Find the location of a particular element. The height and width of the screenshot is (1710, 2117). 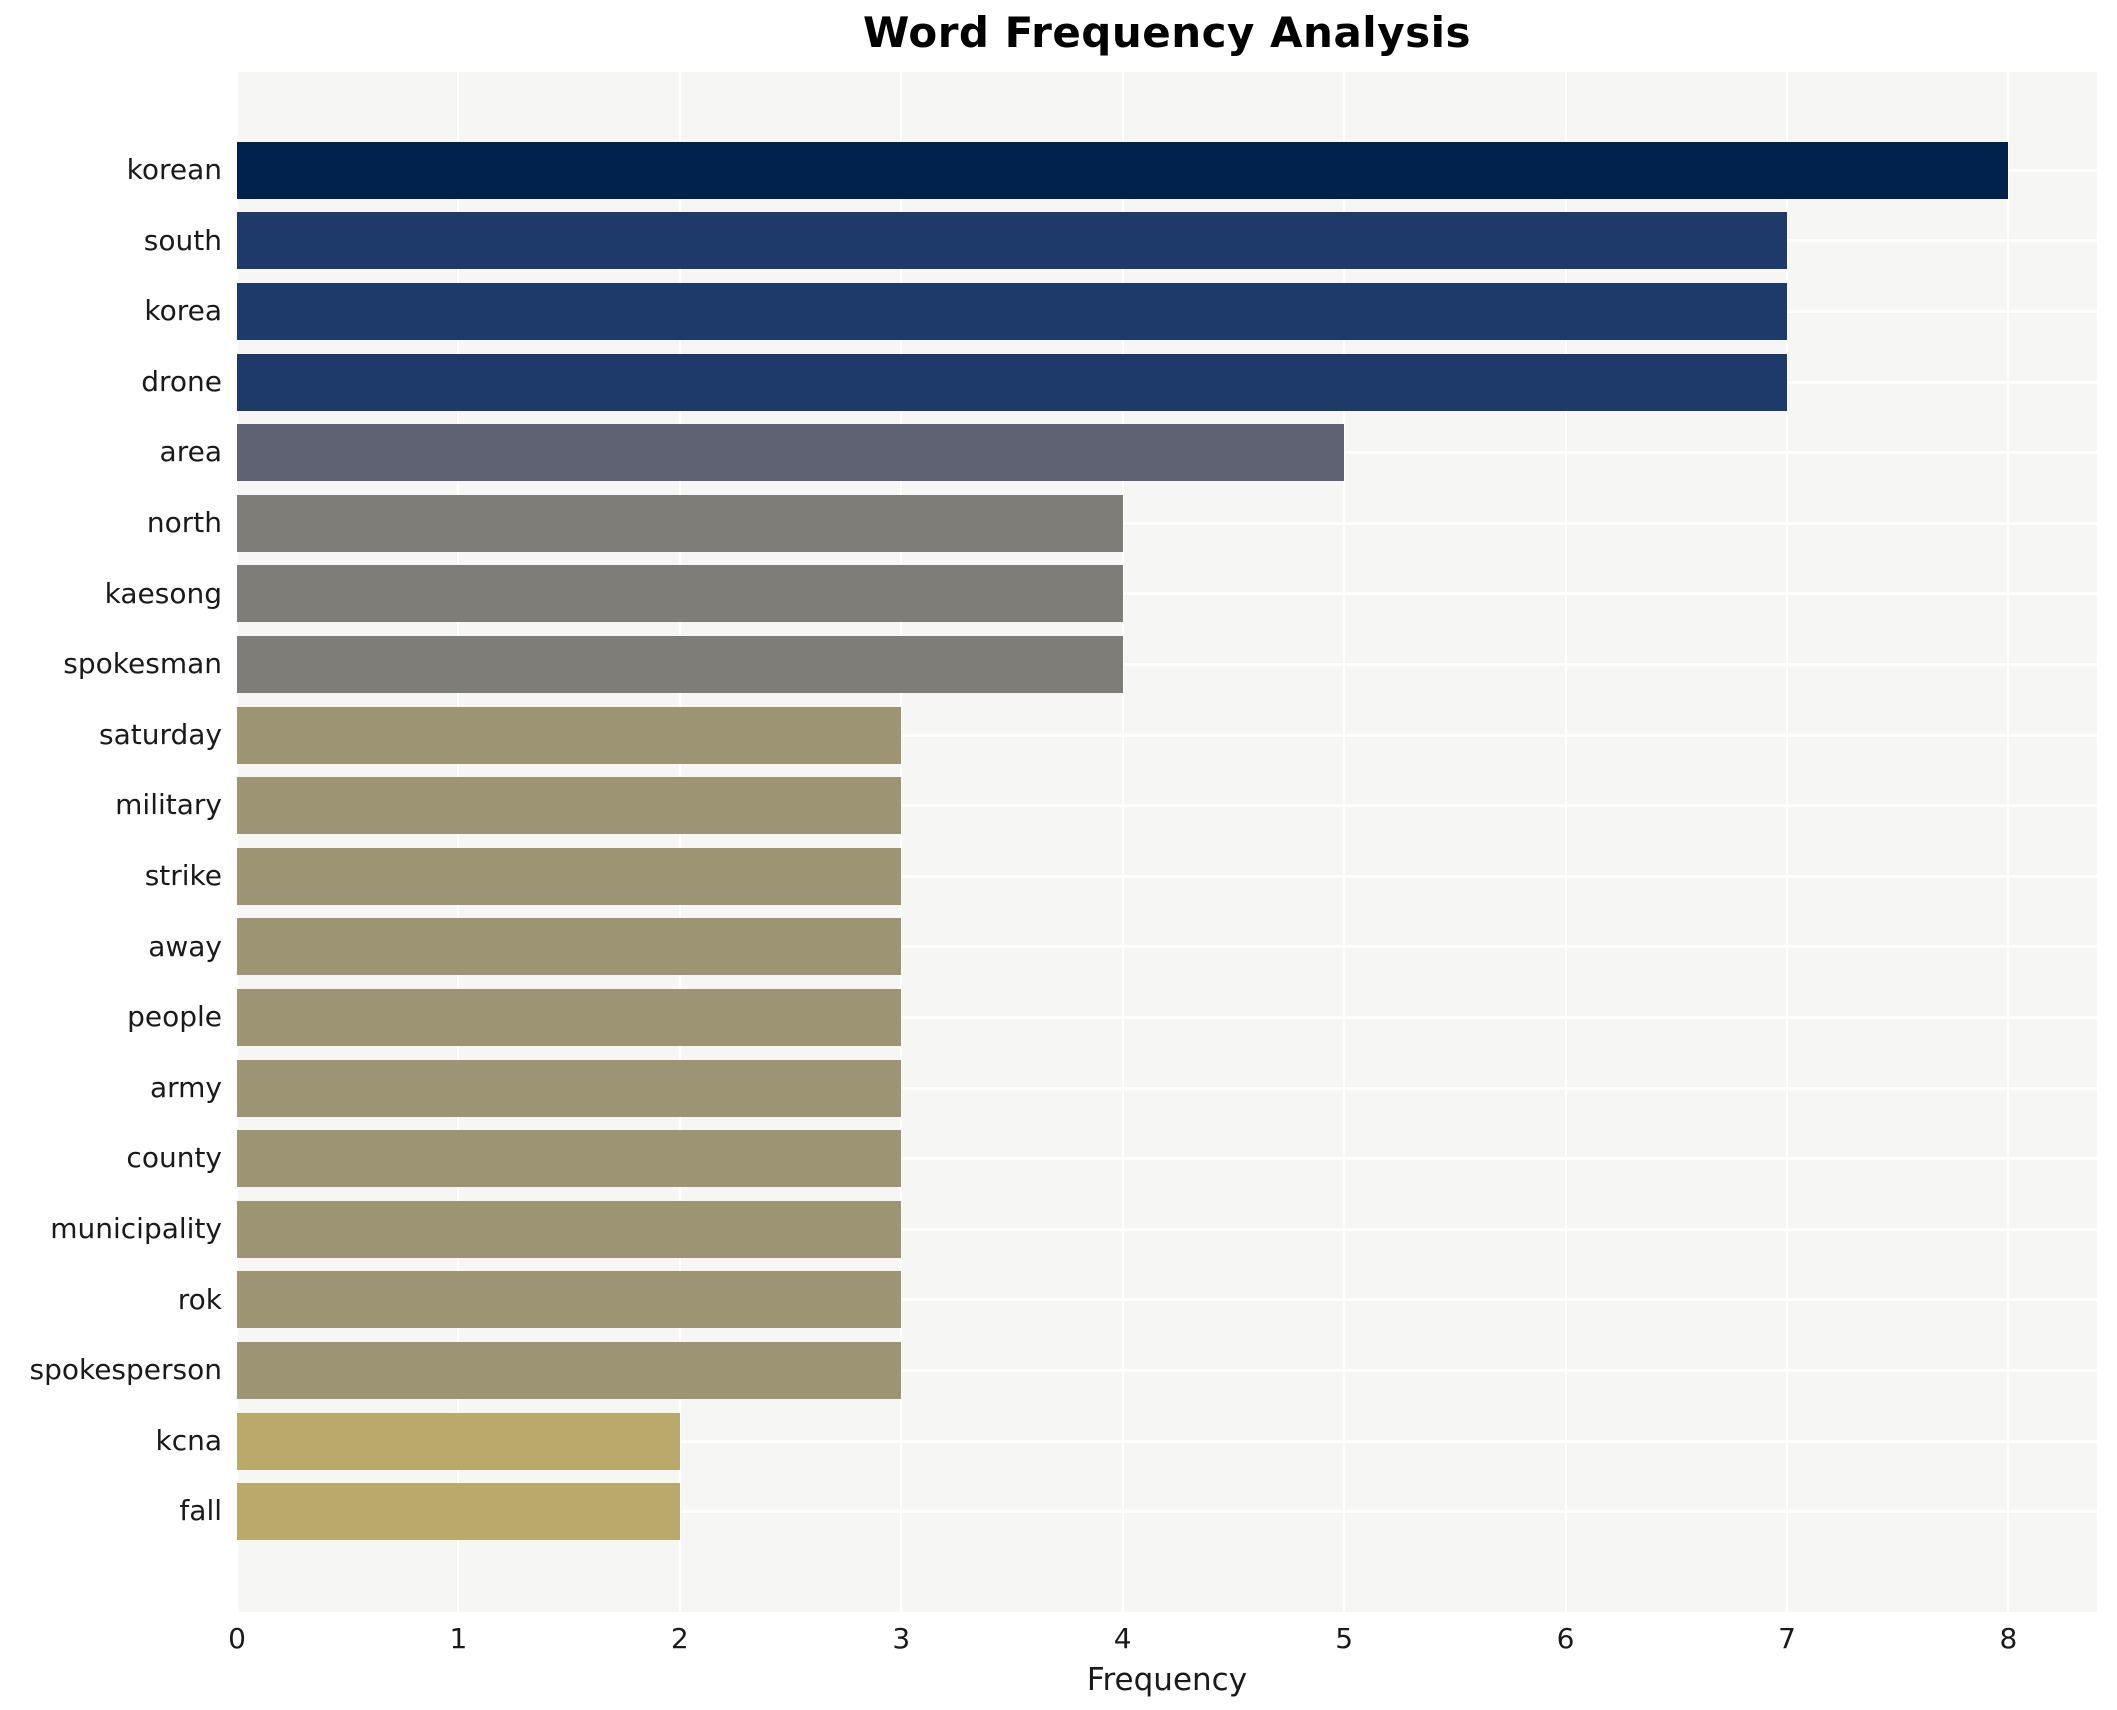

bar-south is located at coordinates (1012, 241).